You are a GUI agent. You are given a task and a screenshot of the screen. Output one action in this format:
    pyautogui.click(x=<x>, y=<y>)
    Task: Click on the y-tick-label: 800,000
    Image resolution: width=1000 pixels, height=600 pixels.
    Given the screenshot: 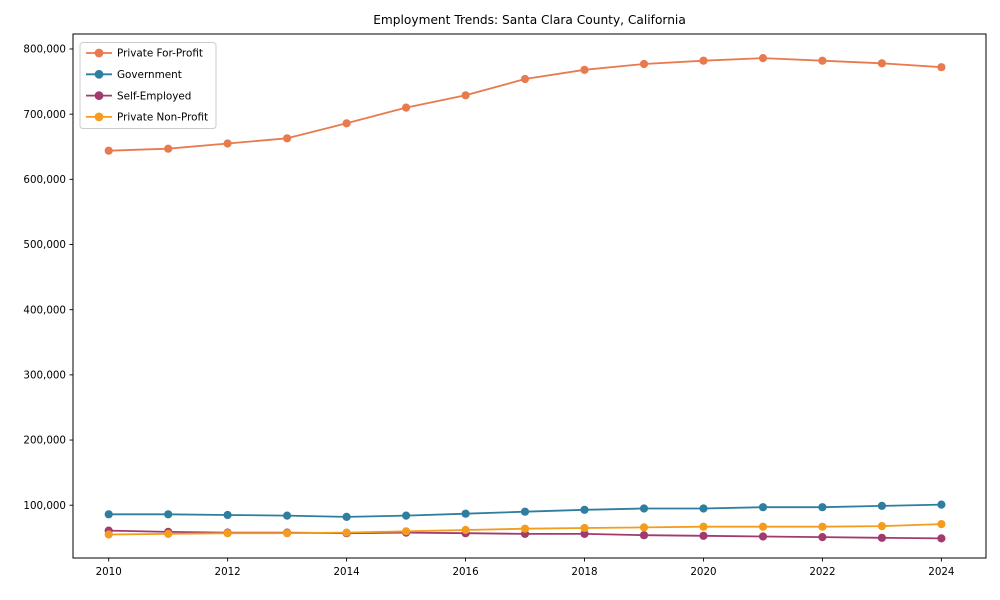 What is the action you would take?
    pyautogui.click(x=44, y=50)
    